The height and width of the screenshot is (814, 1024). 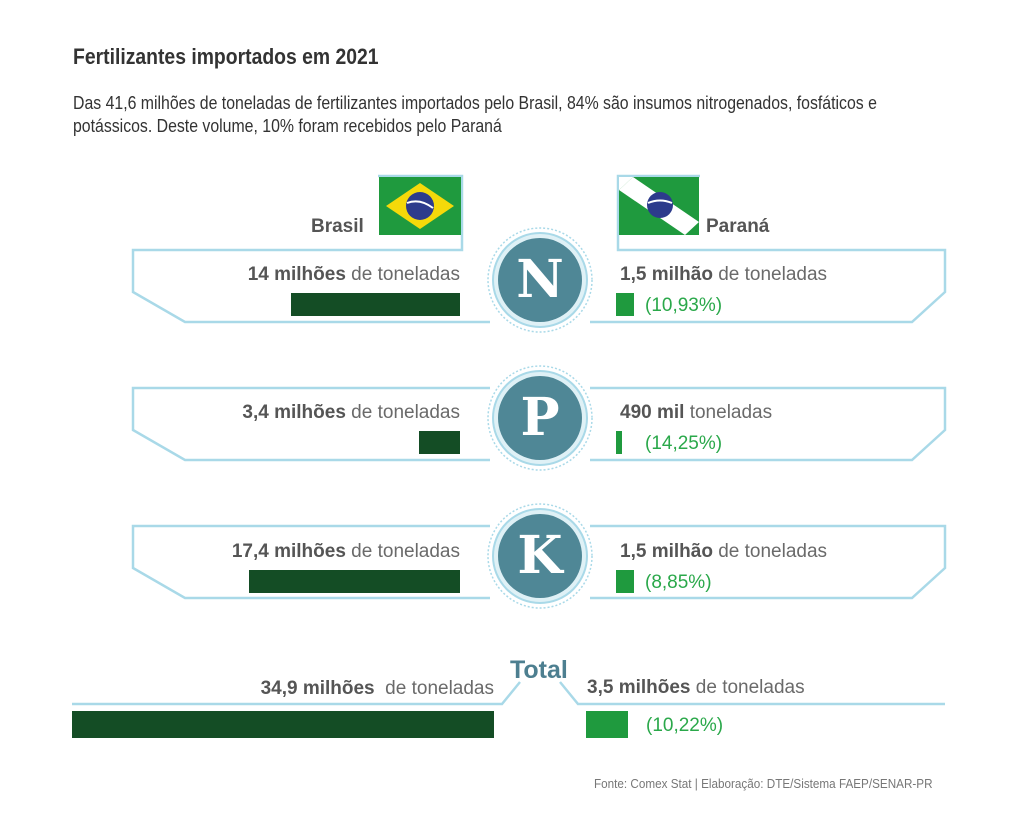 I want to click on value: 3,4 milhões, so click(x=294, y=412).